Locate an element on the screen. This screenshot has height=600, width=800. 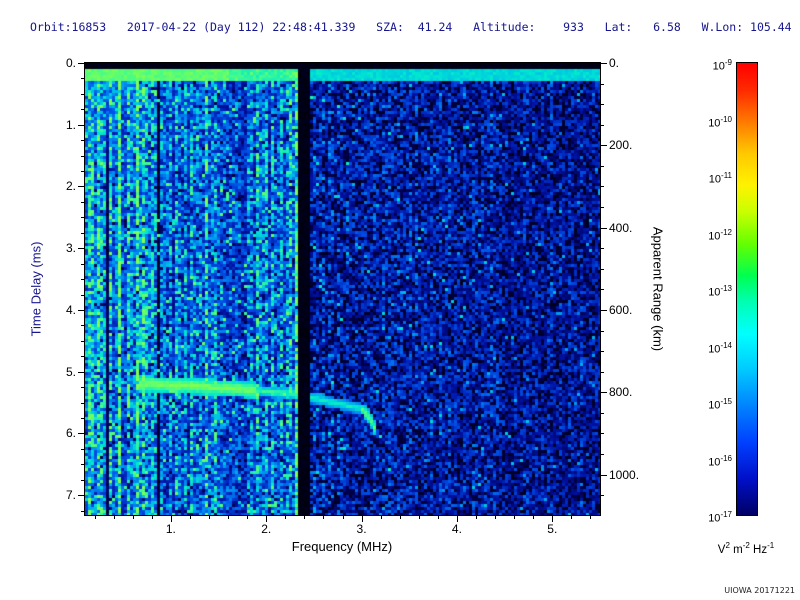
y-axis-label-right: Apparent Range (km) is located at coordinates (658, 289).